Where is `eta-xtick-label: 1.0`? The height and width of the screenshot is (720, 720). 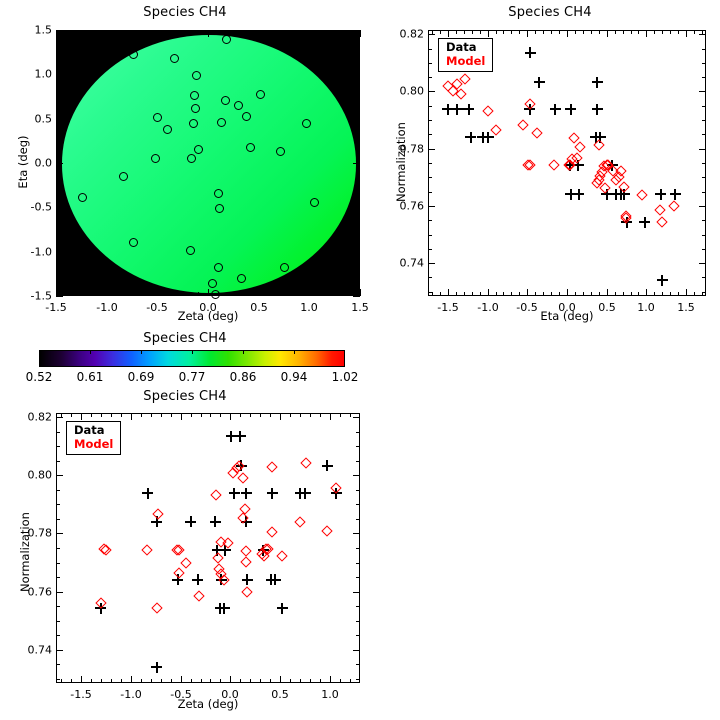 eta-xtick-label: 1.0 is located at coordinates (646, 307).